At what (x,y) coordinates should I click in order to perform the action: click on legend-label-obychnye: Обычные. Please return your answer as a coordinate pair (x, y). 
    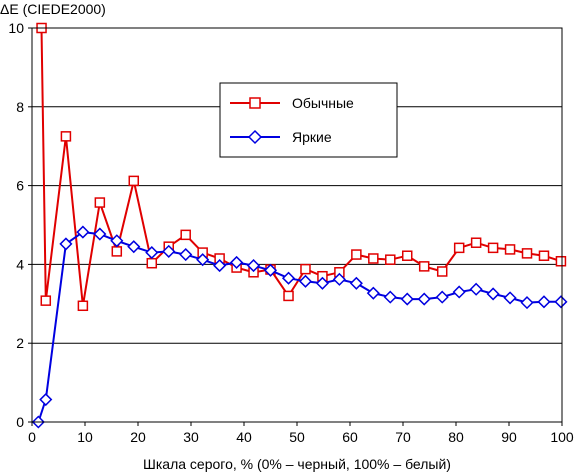
    Looking at the image, I should click on (323, 103).